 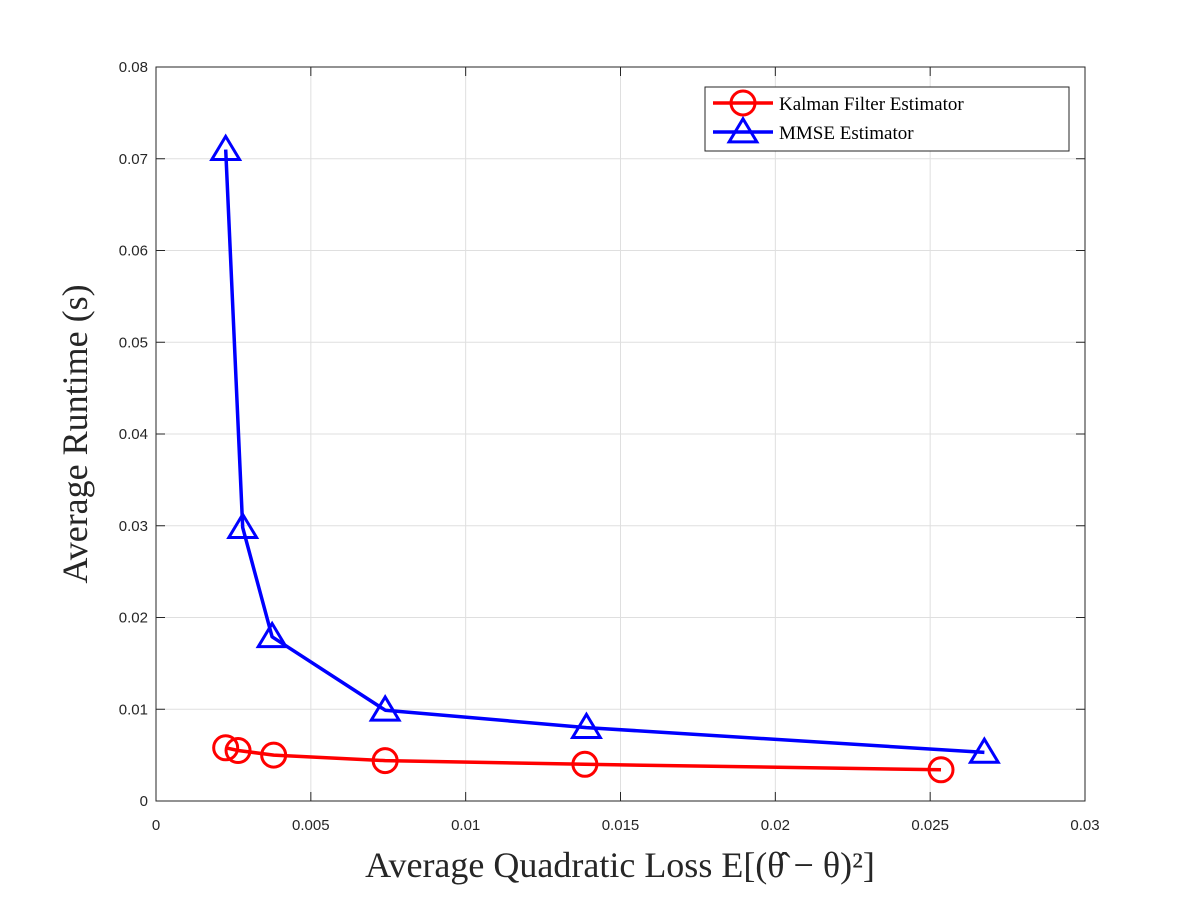 I want to click on legend-entry: Kalman Filter Estimator, so click(x=838, y=103).